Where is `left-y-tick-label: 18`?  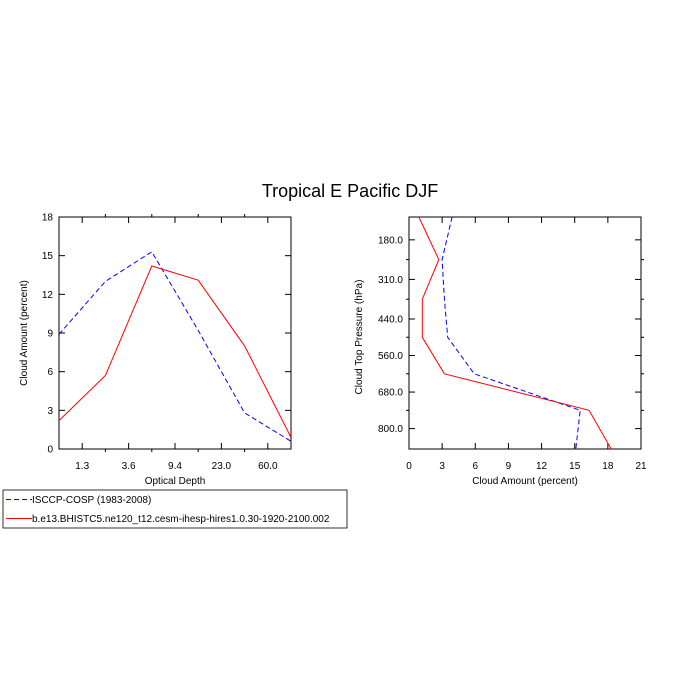 left-y-tick-label: 18 is located at coordinates (48, 218).